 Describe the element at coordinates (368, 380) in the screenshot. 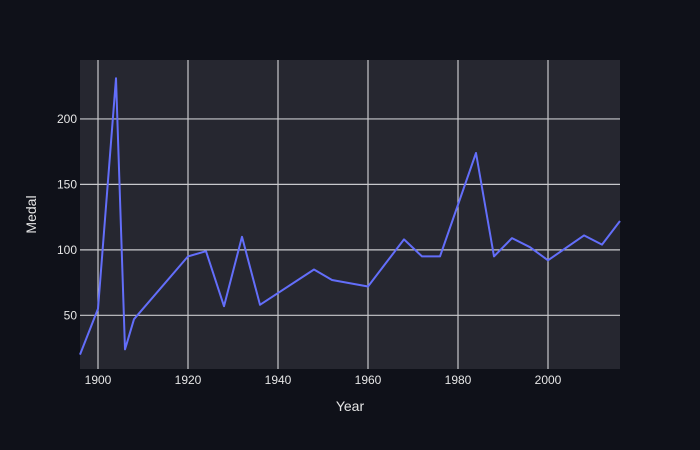

I see `x-tick-label: 1960` at that location.